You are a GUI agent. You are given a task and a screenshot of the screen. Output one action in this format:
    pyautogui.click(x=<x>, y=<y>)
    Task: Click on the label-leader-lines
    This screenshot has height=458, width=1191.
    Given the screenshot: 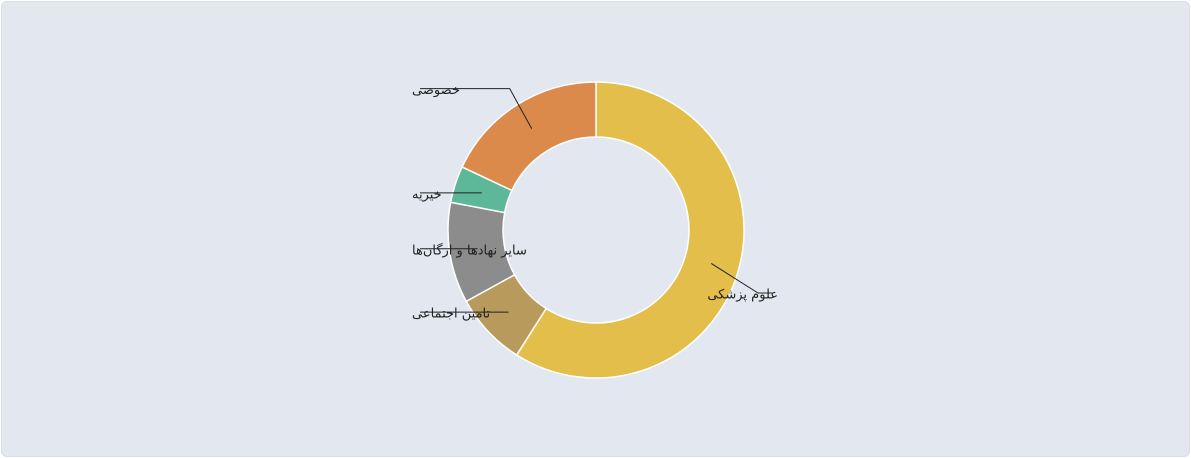 What is the action you would take?
    pyautogui.click(x=596, y=200)
    